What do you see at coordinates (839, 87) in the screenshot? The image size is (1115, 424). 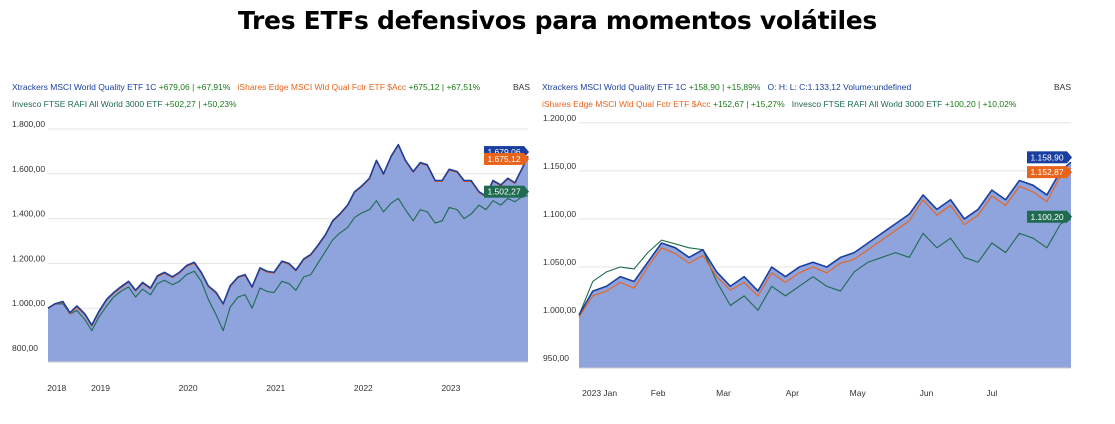 I see `legend-ohlc-info: O: H: L: C:1.133,12 Volume:undefined` at bounding box center [839, 87].